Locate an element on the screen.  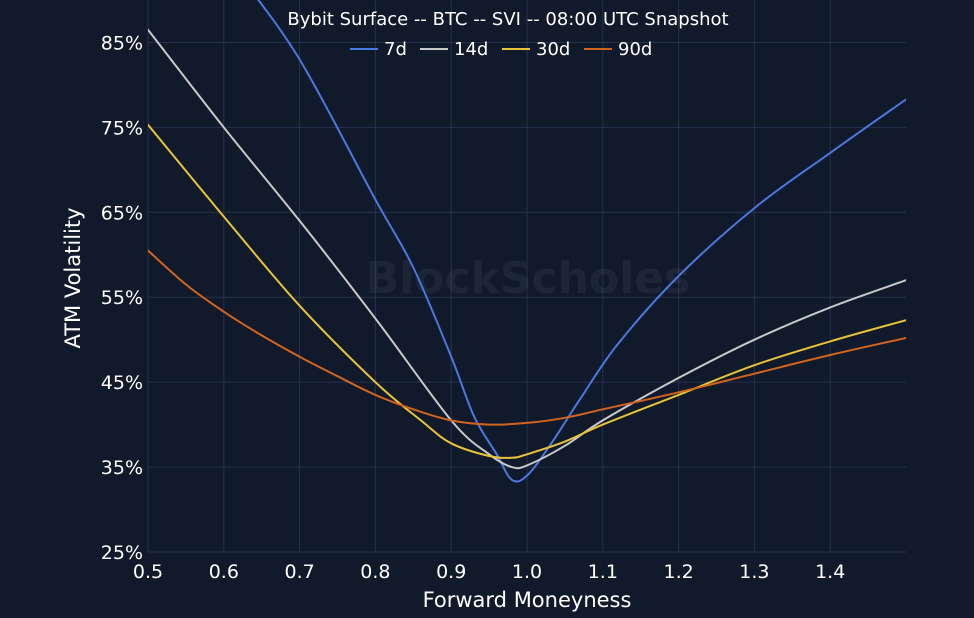
legend-item-14d: 14d is located at coordinates (454, 49).